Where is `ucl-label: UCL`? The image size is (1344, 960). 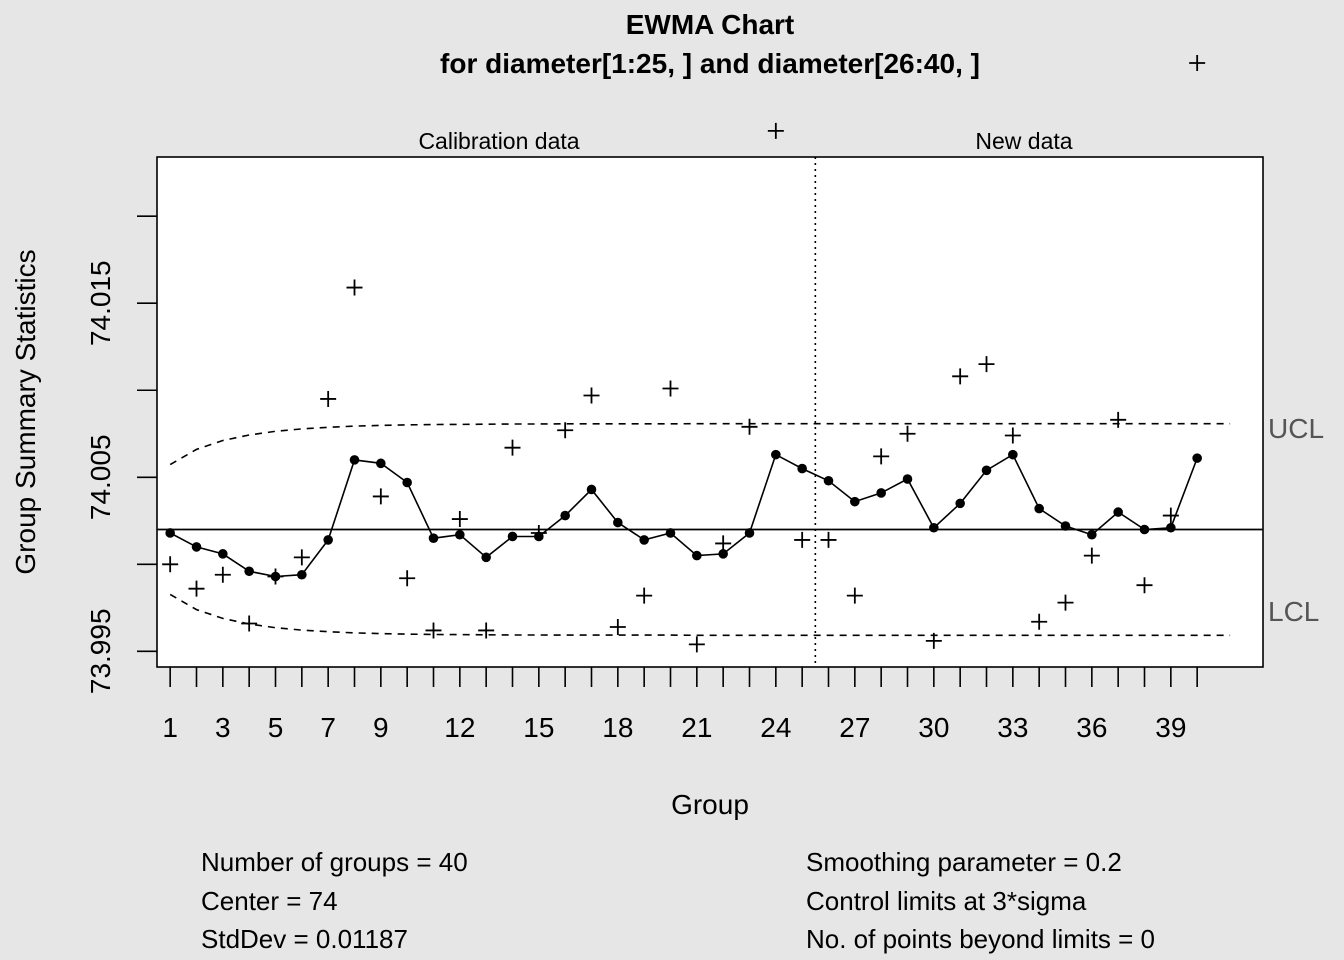 ucl-label: UCL is located at coordinates (1296, 428).